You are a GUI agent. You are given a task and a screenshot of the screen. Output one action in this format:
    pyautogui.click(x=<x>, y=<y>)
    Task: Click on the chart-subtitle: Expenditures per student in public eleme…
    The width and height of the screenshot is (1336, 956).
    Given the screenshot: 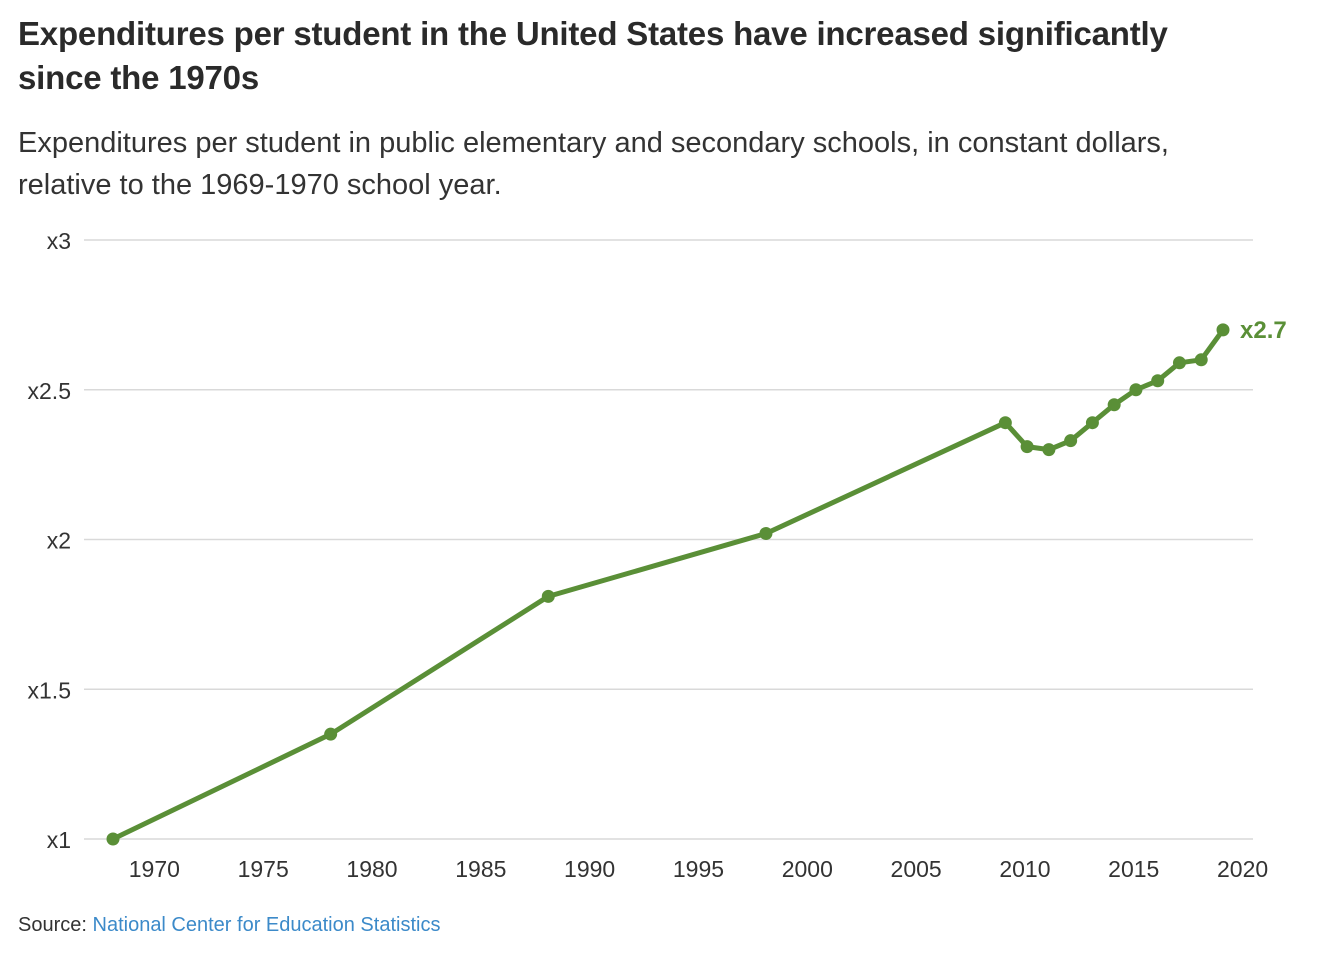 What is the action you would take?
    pyautogui.click(x=593, y=164)
    